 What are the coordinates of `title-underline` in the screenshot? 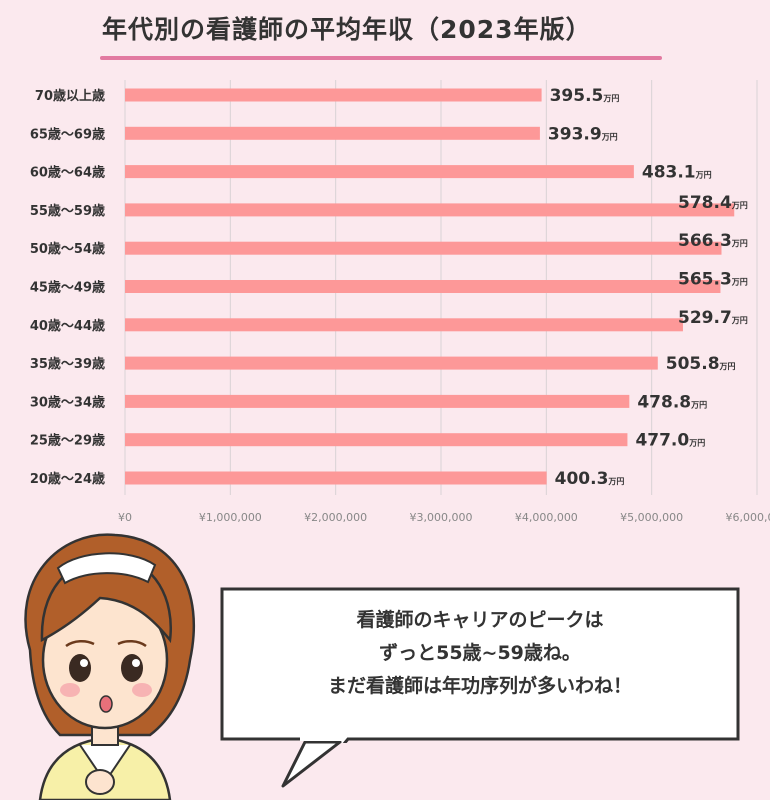 It's located at (381, 58).